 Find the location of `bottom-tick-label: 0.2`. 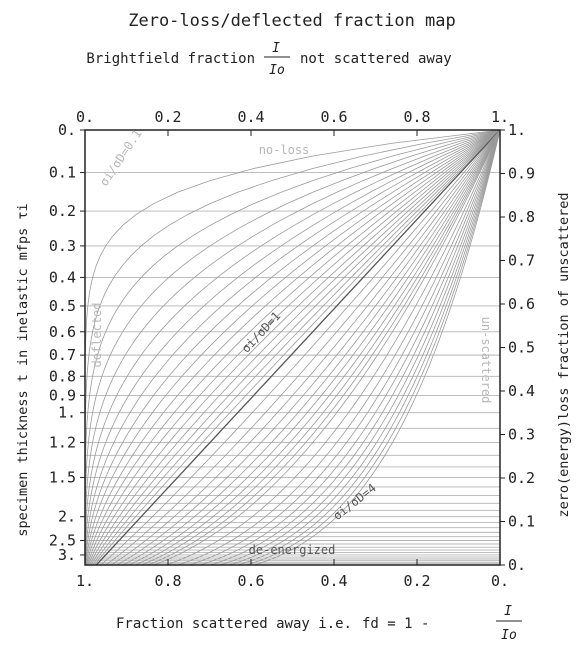

bottom-tick-label: 0.2 is located at coordinates (416, 581).